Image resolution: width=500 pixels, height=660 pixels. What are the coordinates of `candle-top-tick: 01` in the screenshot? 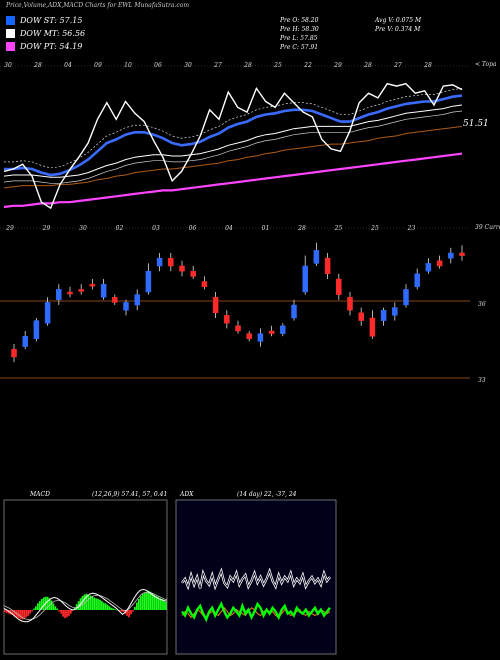 It's located at (266, 228).